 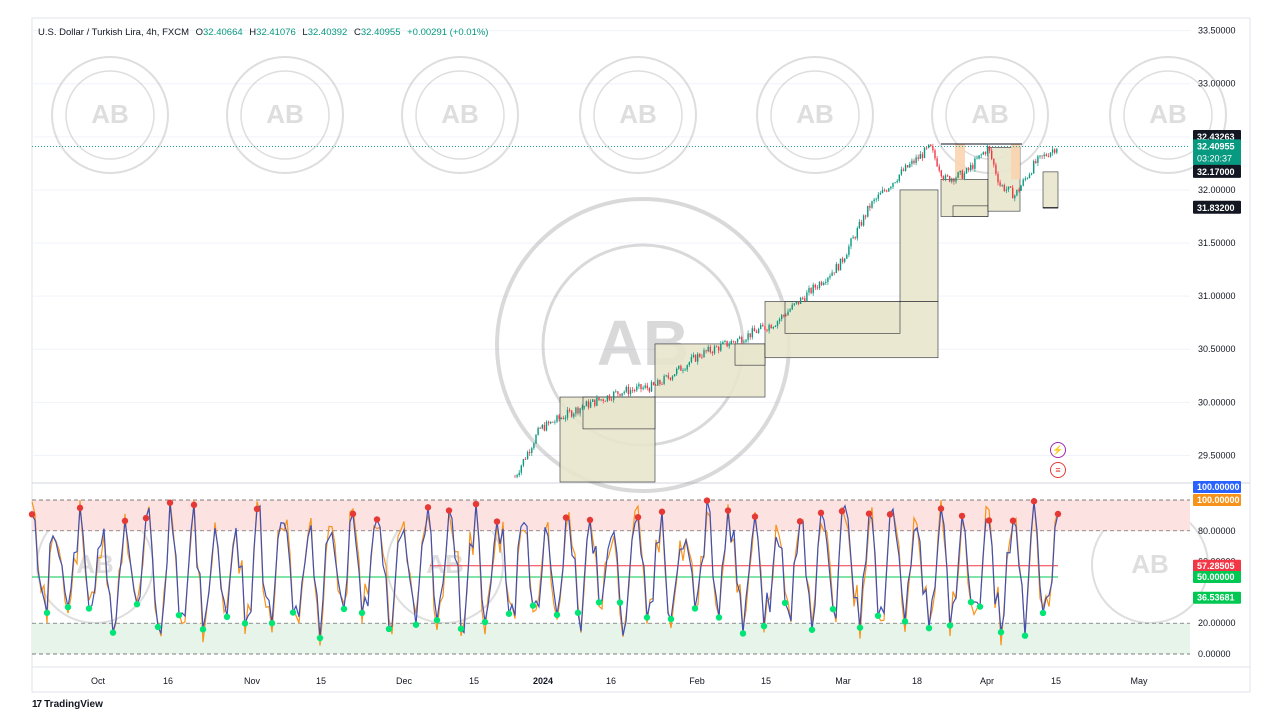 I want to click on oscillator-tick-label: 80.00000, so click(x=1217, y=531).